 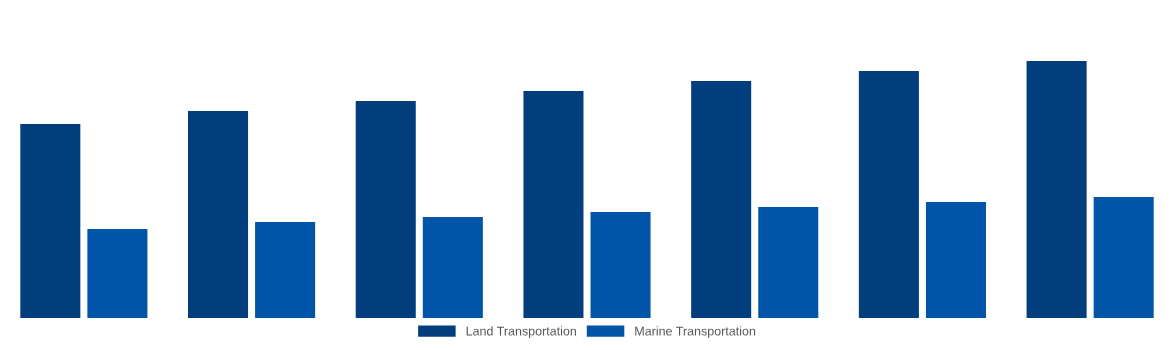 I want to click on legend-label: Land Transportation, so click(x=521, y=332).